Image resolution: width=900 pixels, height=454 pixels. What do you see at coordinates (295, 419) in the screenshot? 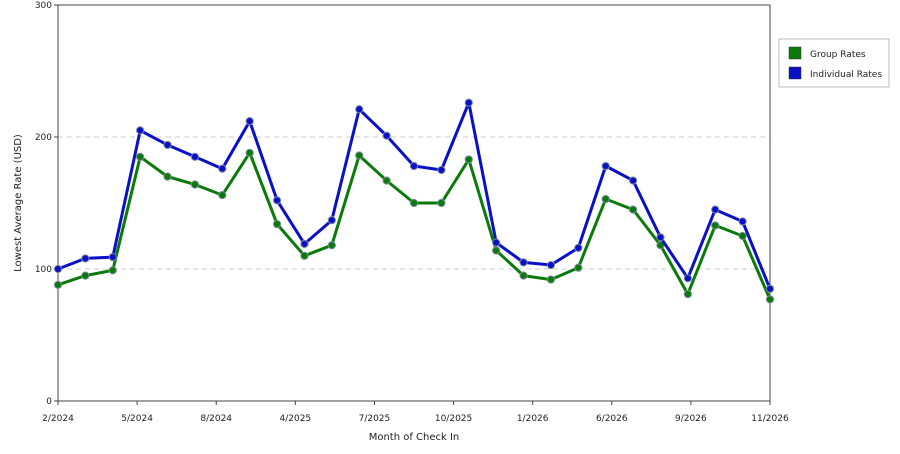
I see `x-tick-label: 4/2025` at bounding box center [295, 419].